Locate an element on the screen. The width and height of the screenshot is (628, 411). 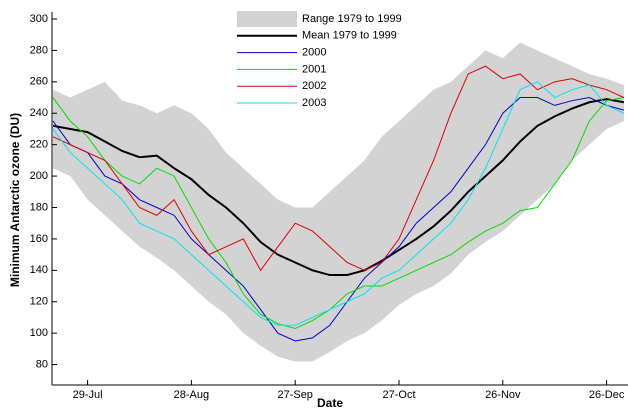
y-tick-label: 180 is located at coordinates (39, 207).